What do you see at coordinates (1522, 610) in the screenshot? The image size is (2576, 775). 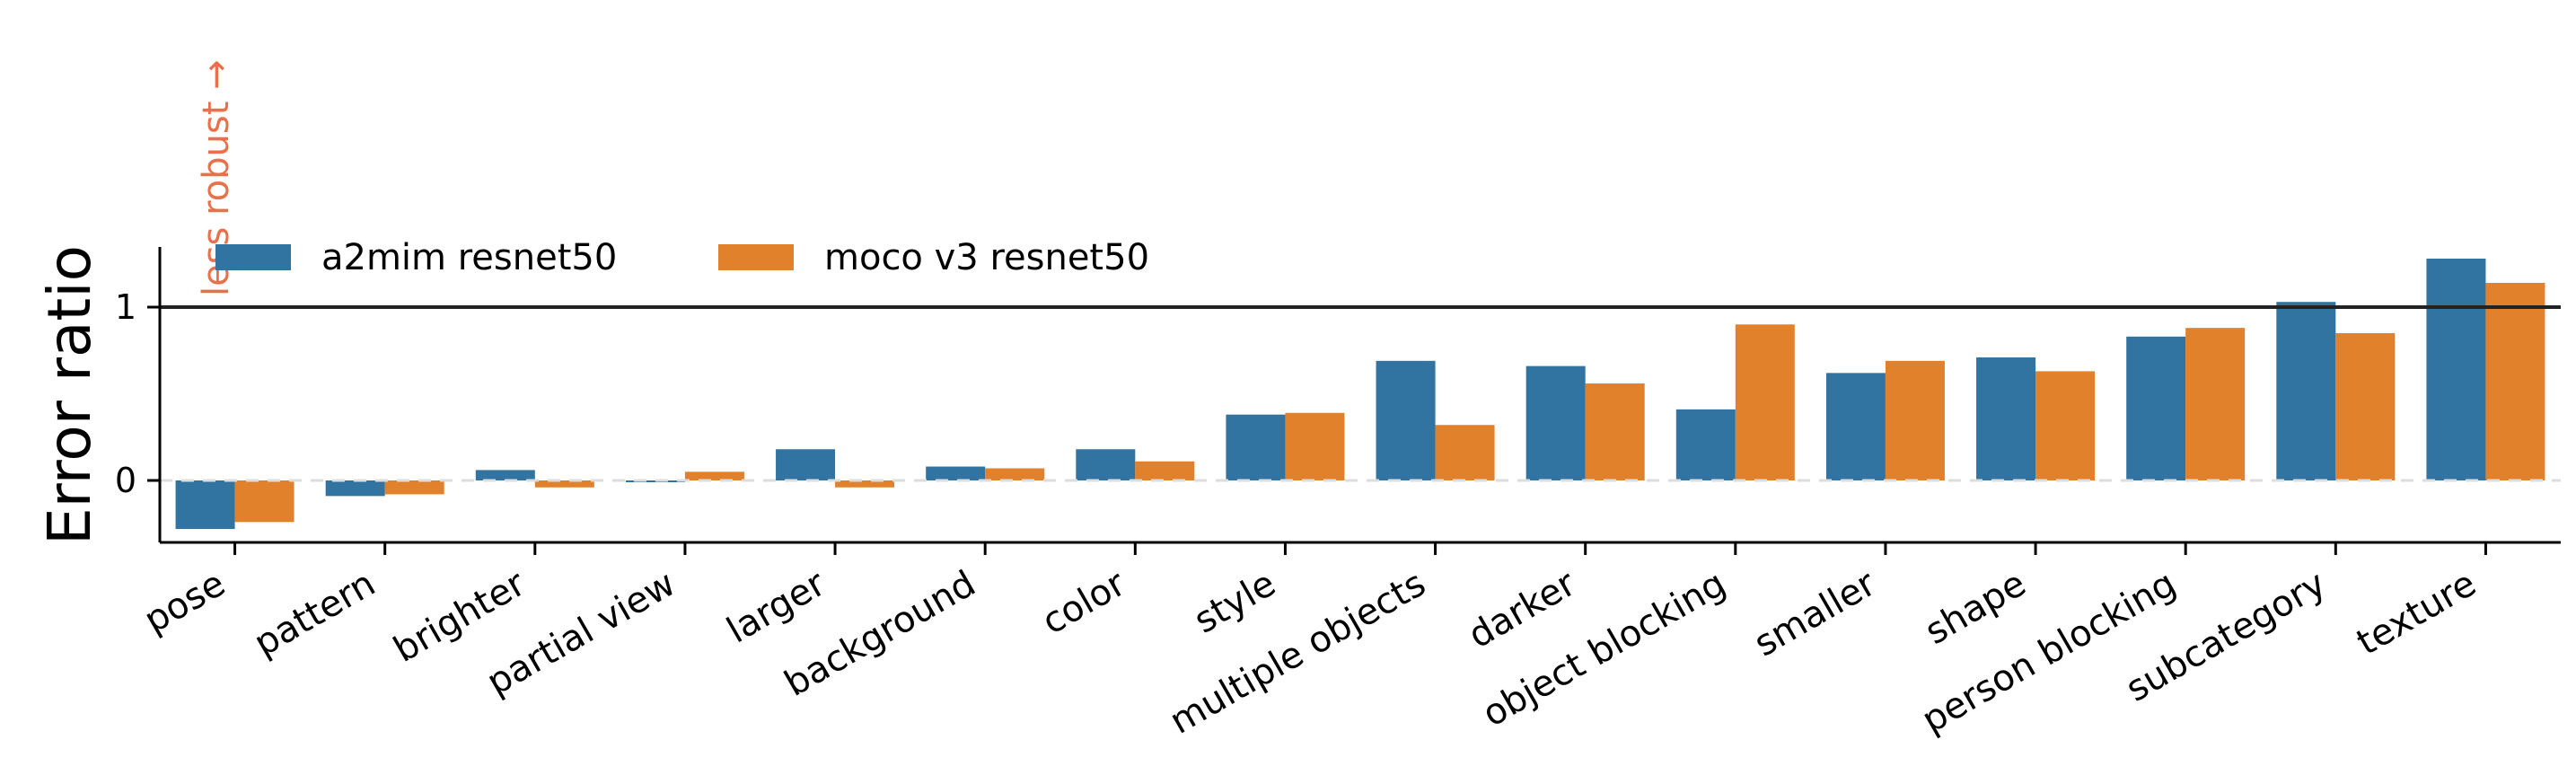 I see `x-tick-label: darker` at bounding box center [1522, 610].